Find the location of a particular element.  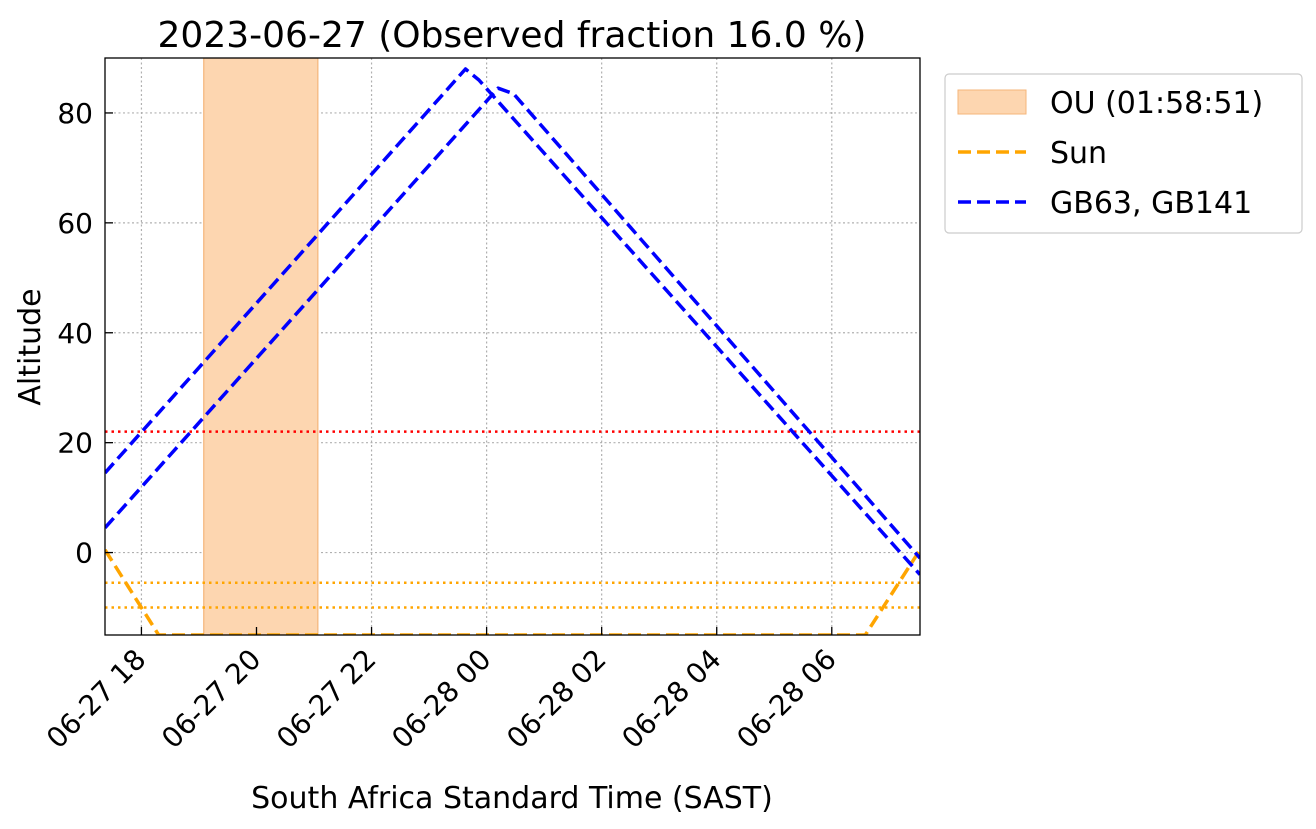

legend-label-span: OU (01:58:51) is located at coordinates (1156, 103).